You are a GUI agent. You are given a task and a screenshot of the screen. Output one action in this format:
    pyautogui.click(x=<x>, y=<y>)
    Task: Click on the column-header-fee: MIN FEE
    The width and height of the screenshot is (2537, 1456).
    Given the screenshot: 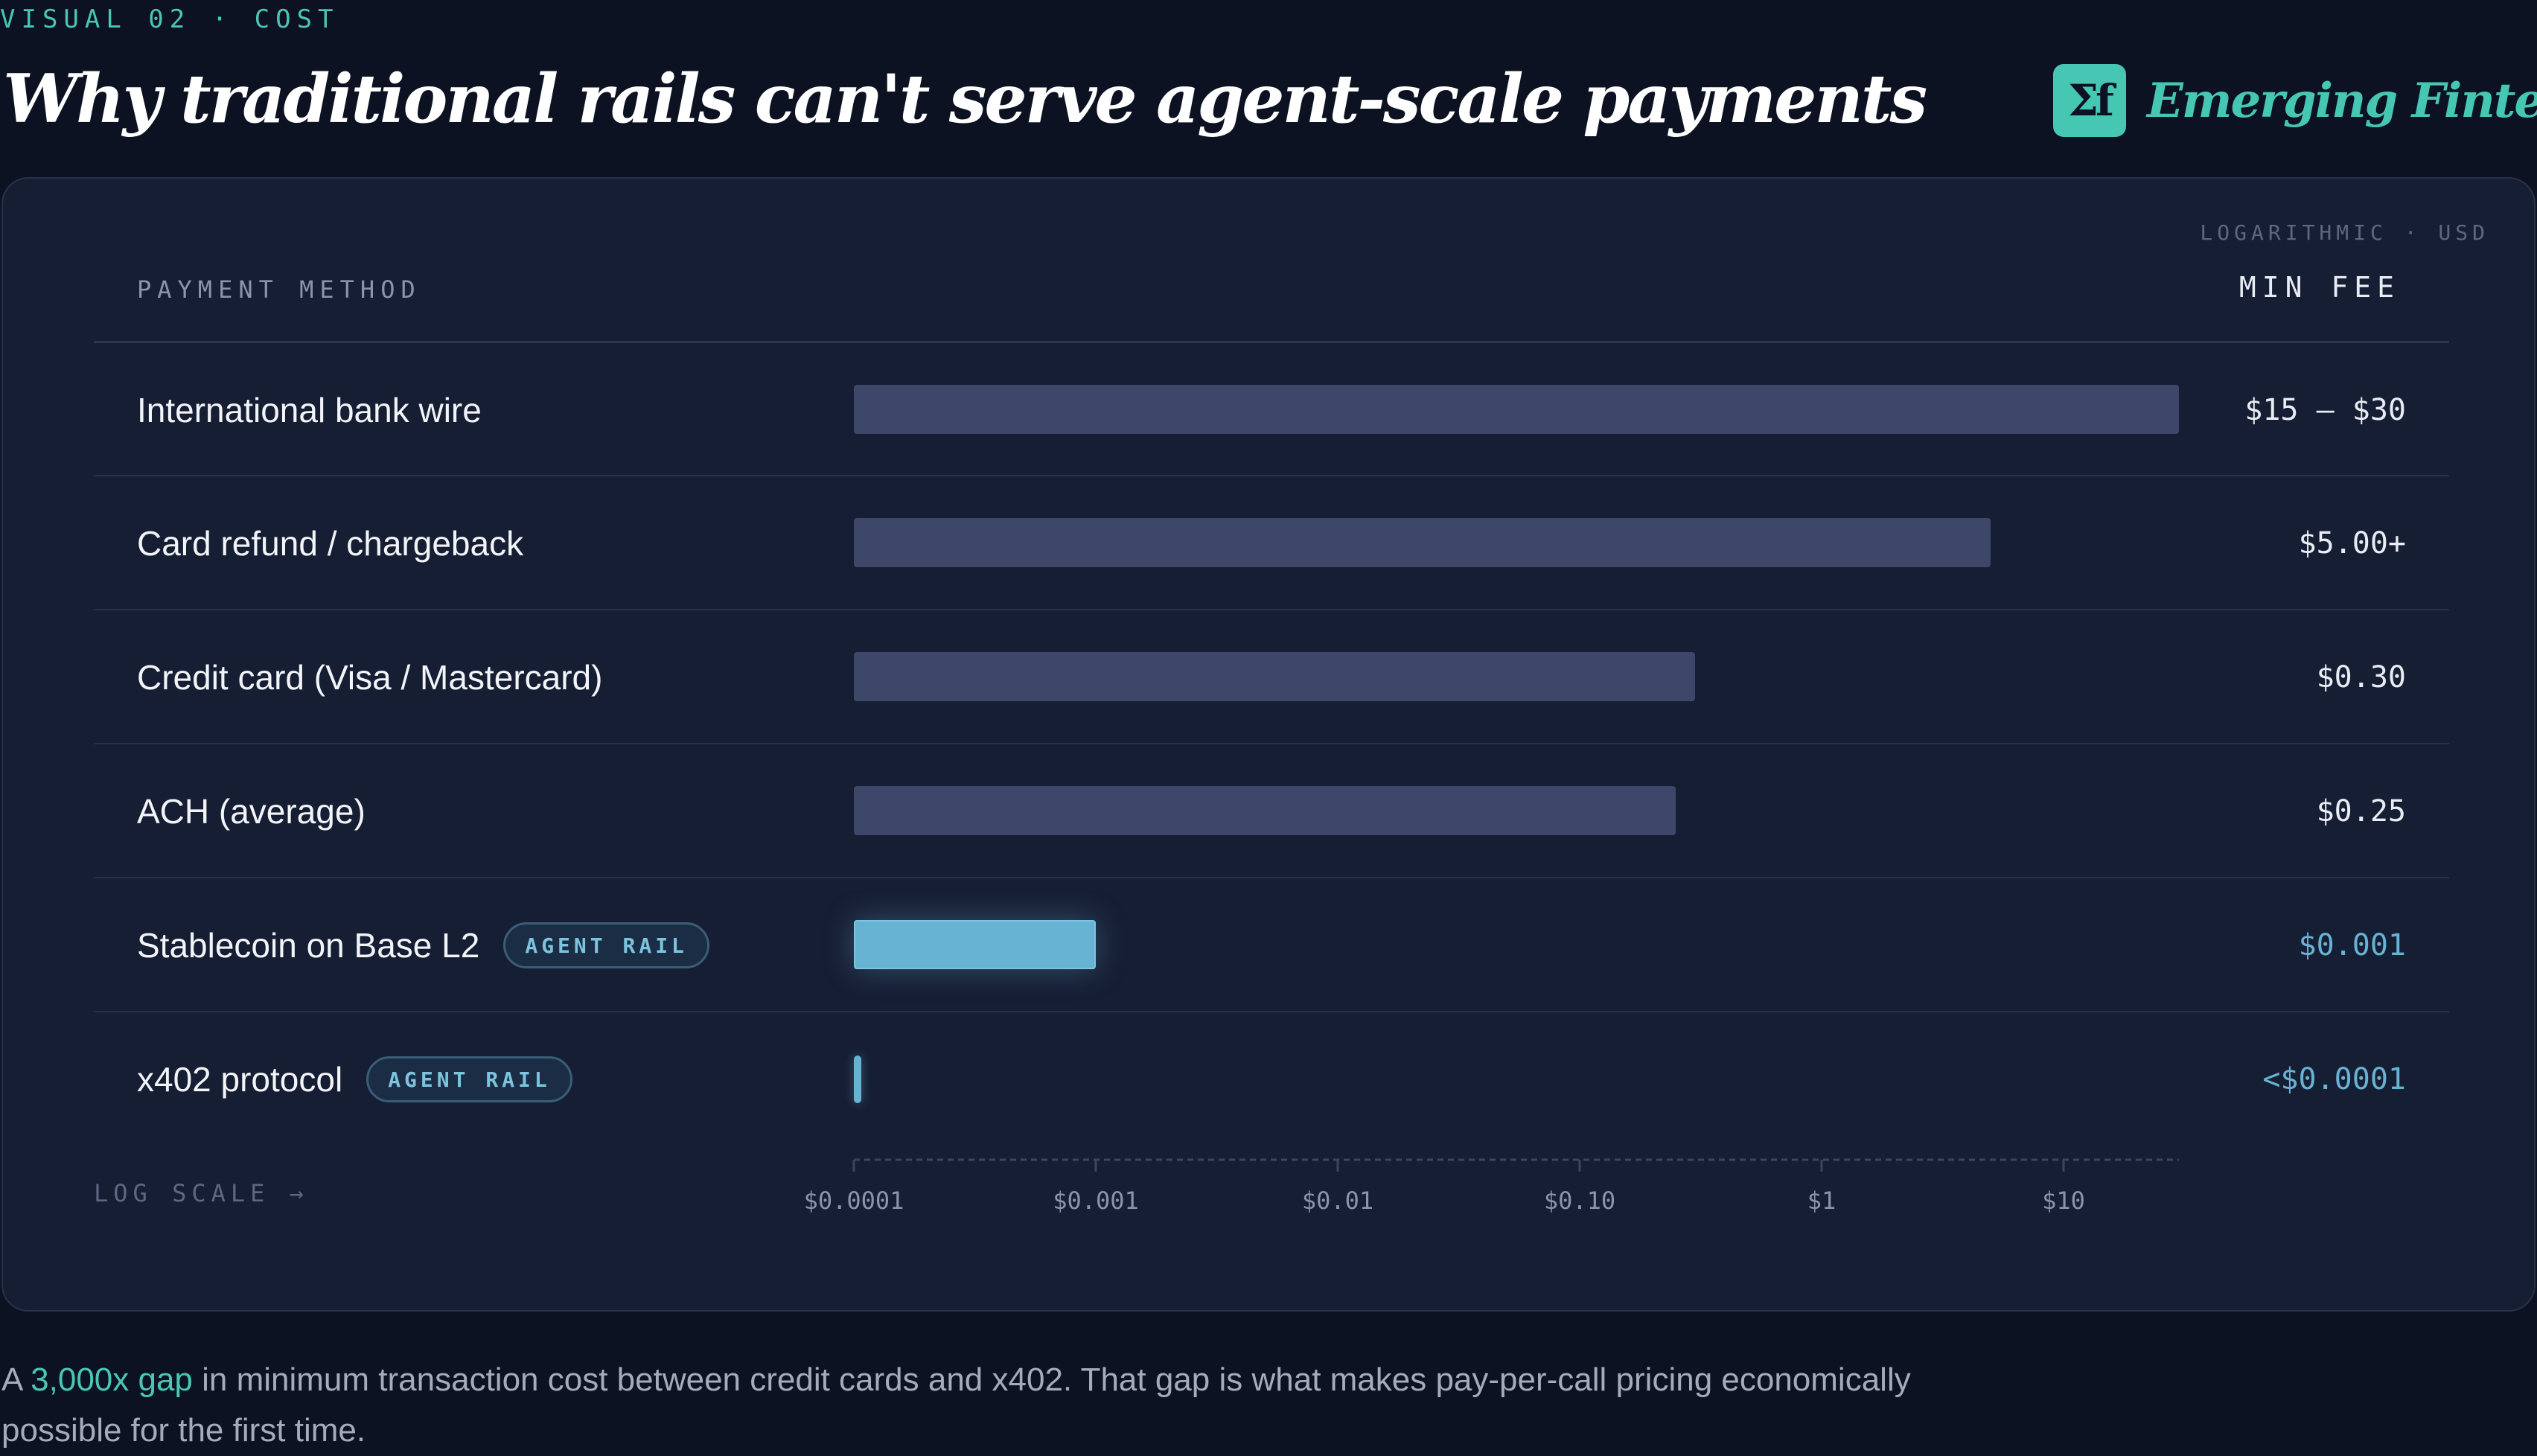 What is the action you would take?
    pyautogui.click(x=2319, y=287)
    